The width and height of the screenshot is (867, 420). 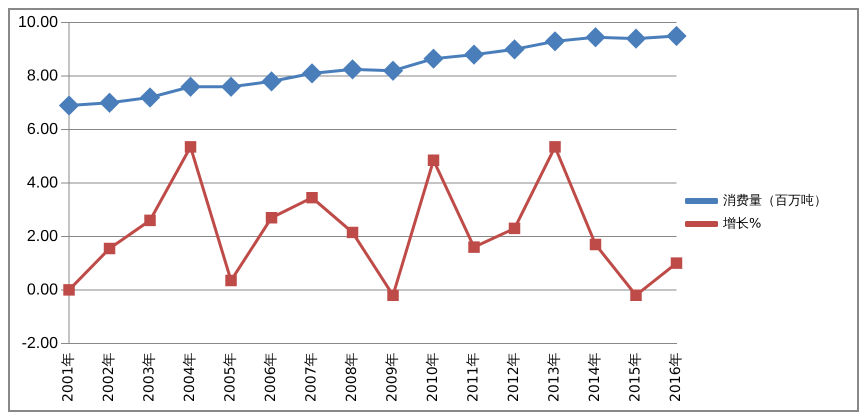 I want to click on legend-label: 增长%, so click(x=742, y=224).